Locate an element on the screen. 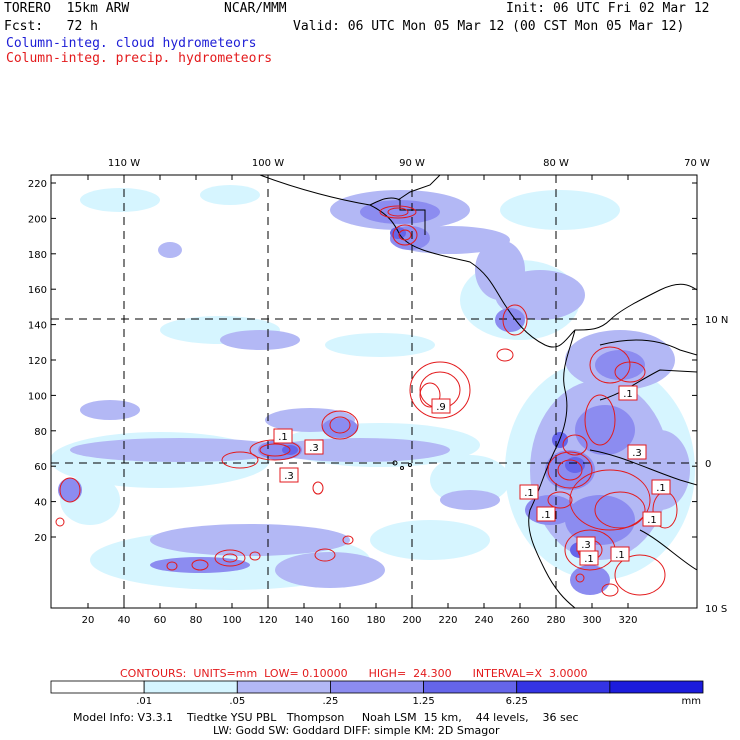 Image resolution: width=740 pixels, height=740 pixels. contour-label: .9 is located at coordinates (441, 406).